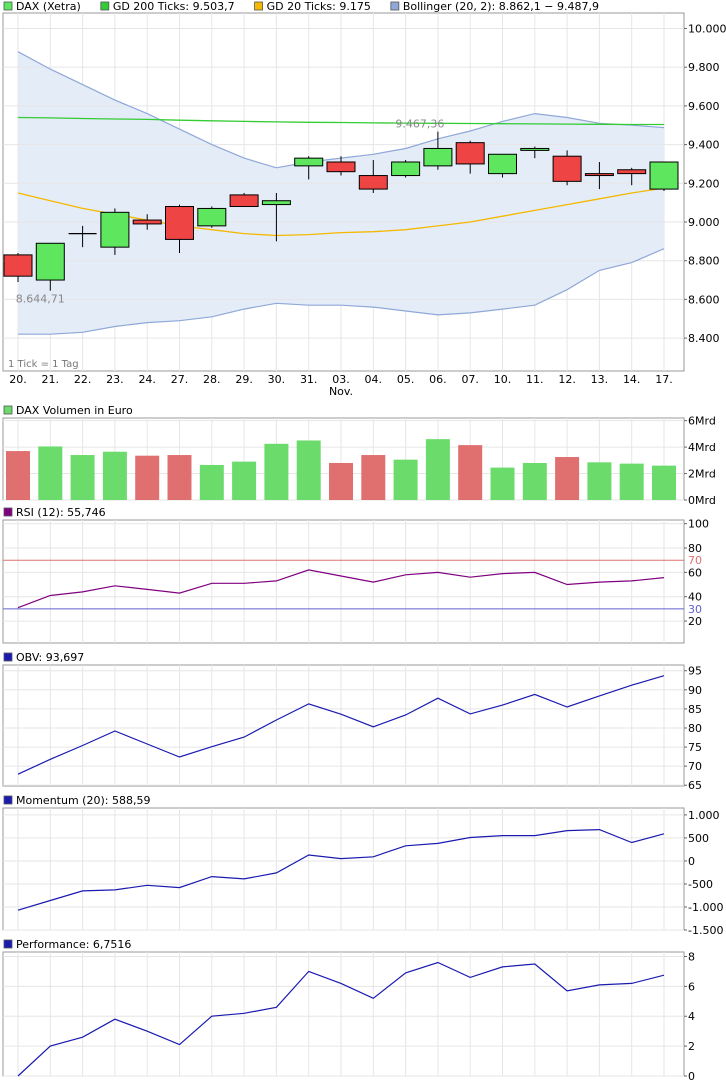 The width and height of the screenshot is (726, 1084). What do you see at coordinates (698, 838) in the screenshot?
I see `y-tick-label: 500` at bounding box center [698, 838].